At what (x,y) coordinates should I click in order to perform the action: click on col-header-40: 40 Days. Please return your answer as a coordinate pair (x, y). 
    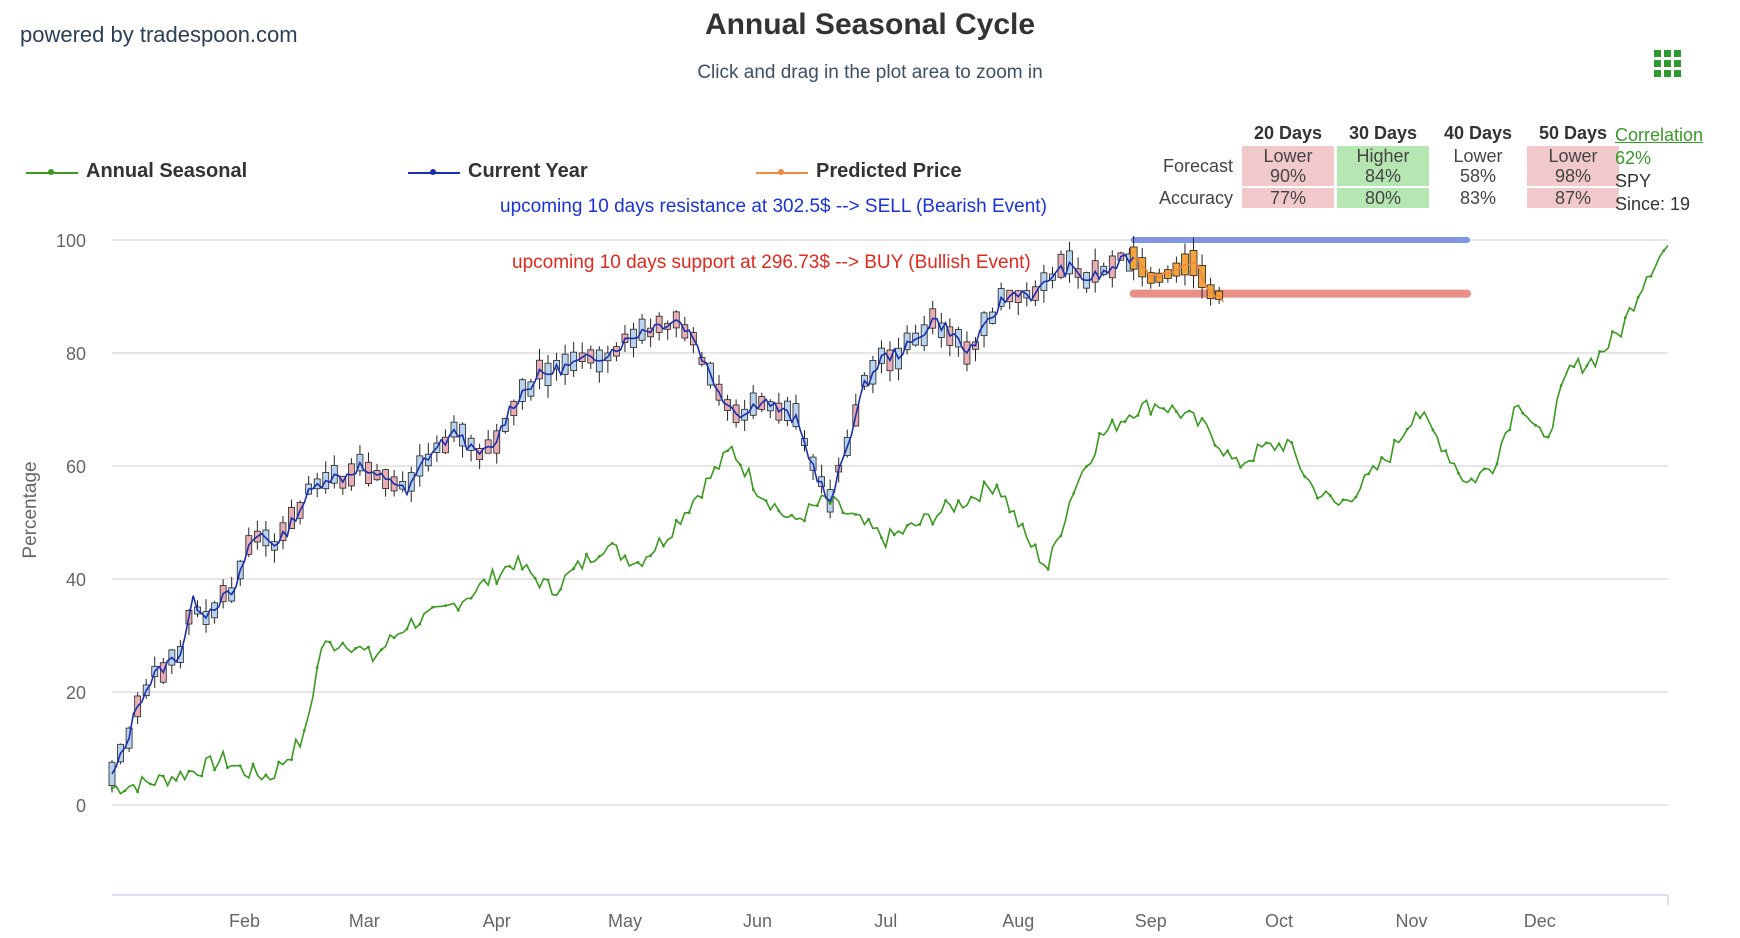
    Looking at the image, I should click on (1478, 132).